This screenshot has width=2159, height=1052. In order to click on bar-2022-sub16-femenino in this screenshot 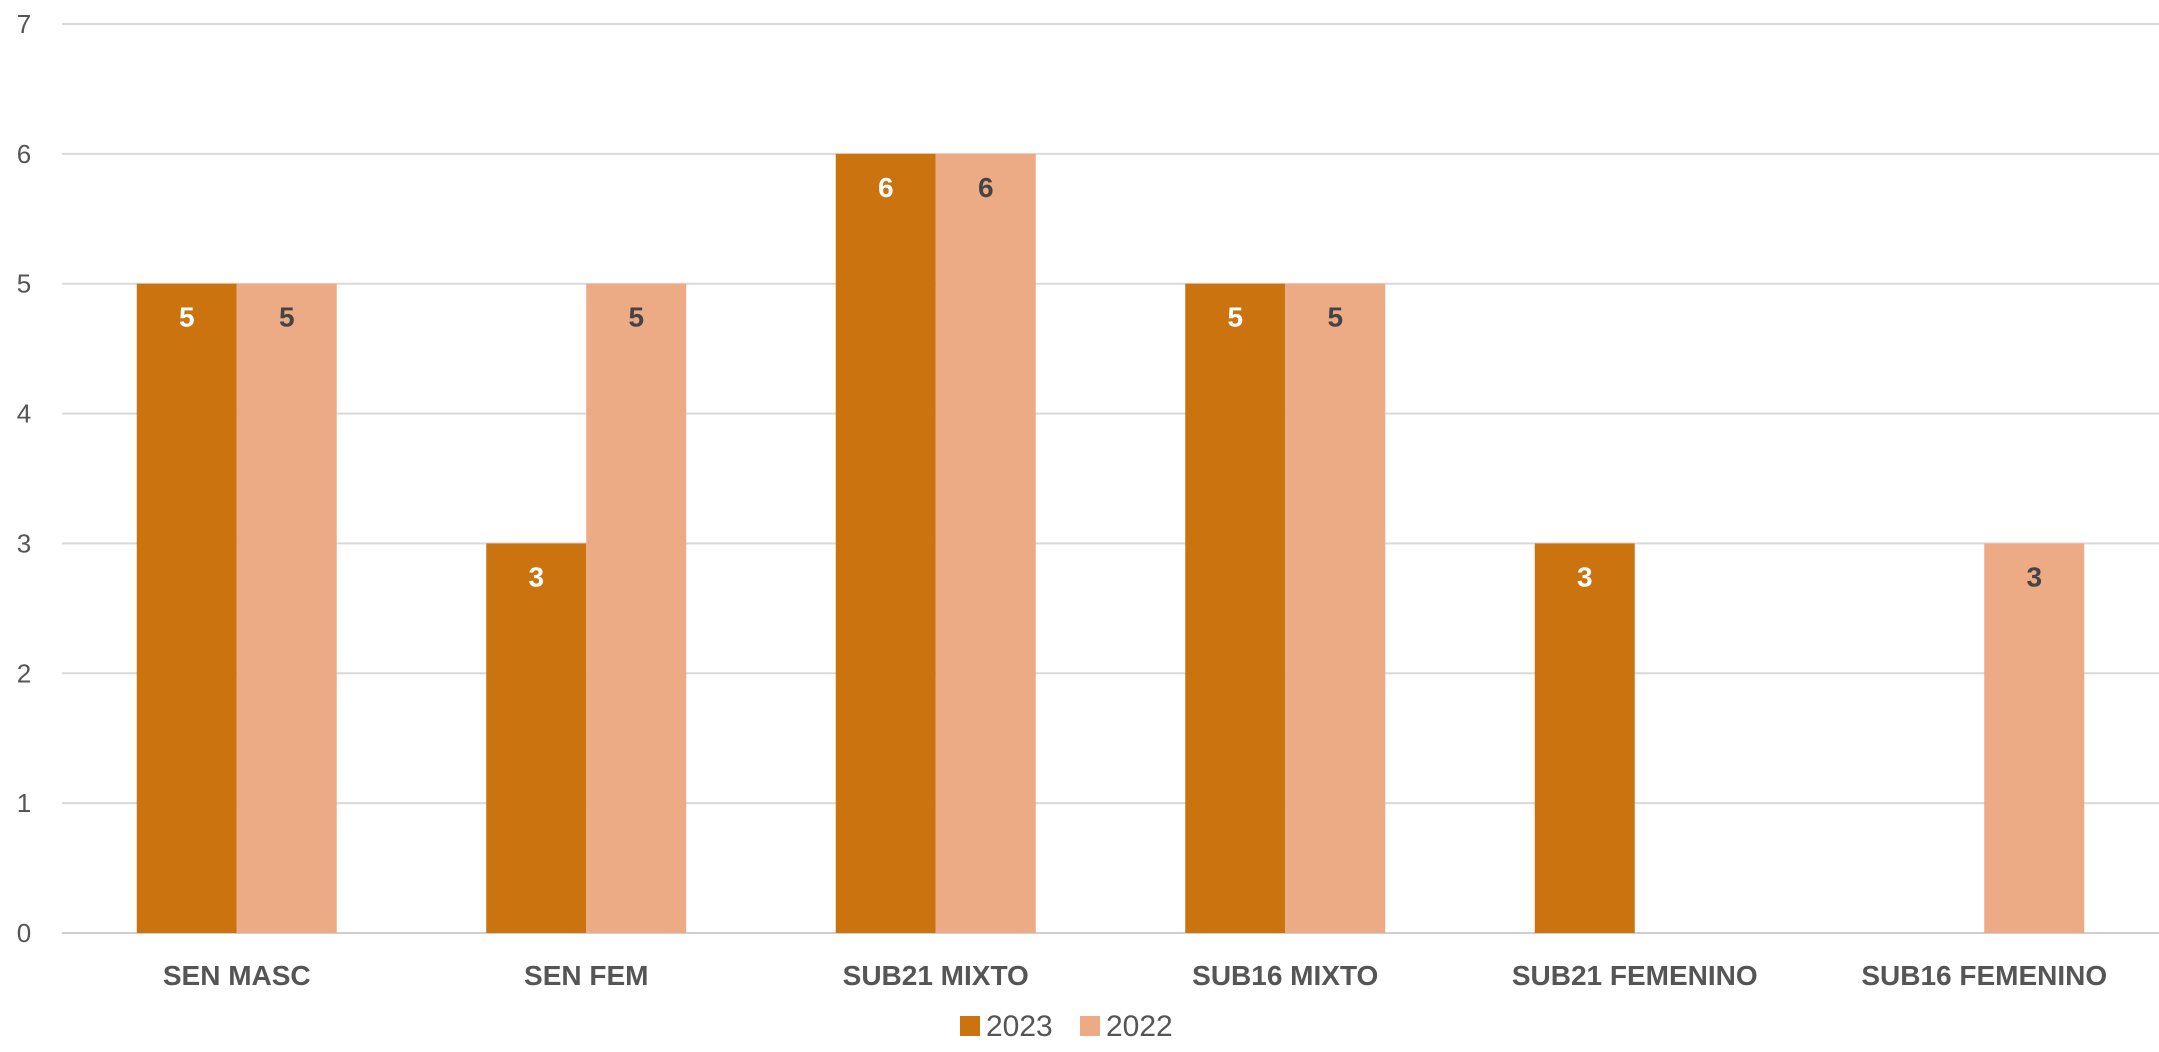, I will do `click(2034, 738)`.